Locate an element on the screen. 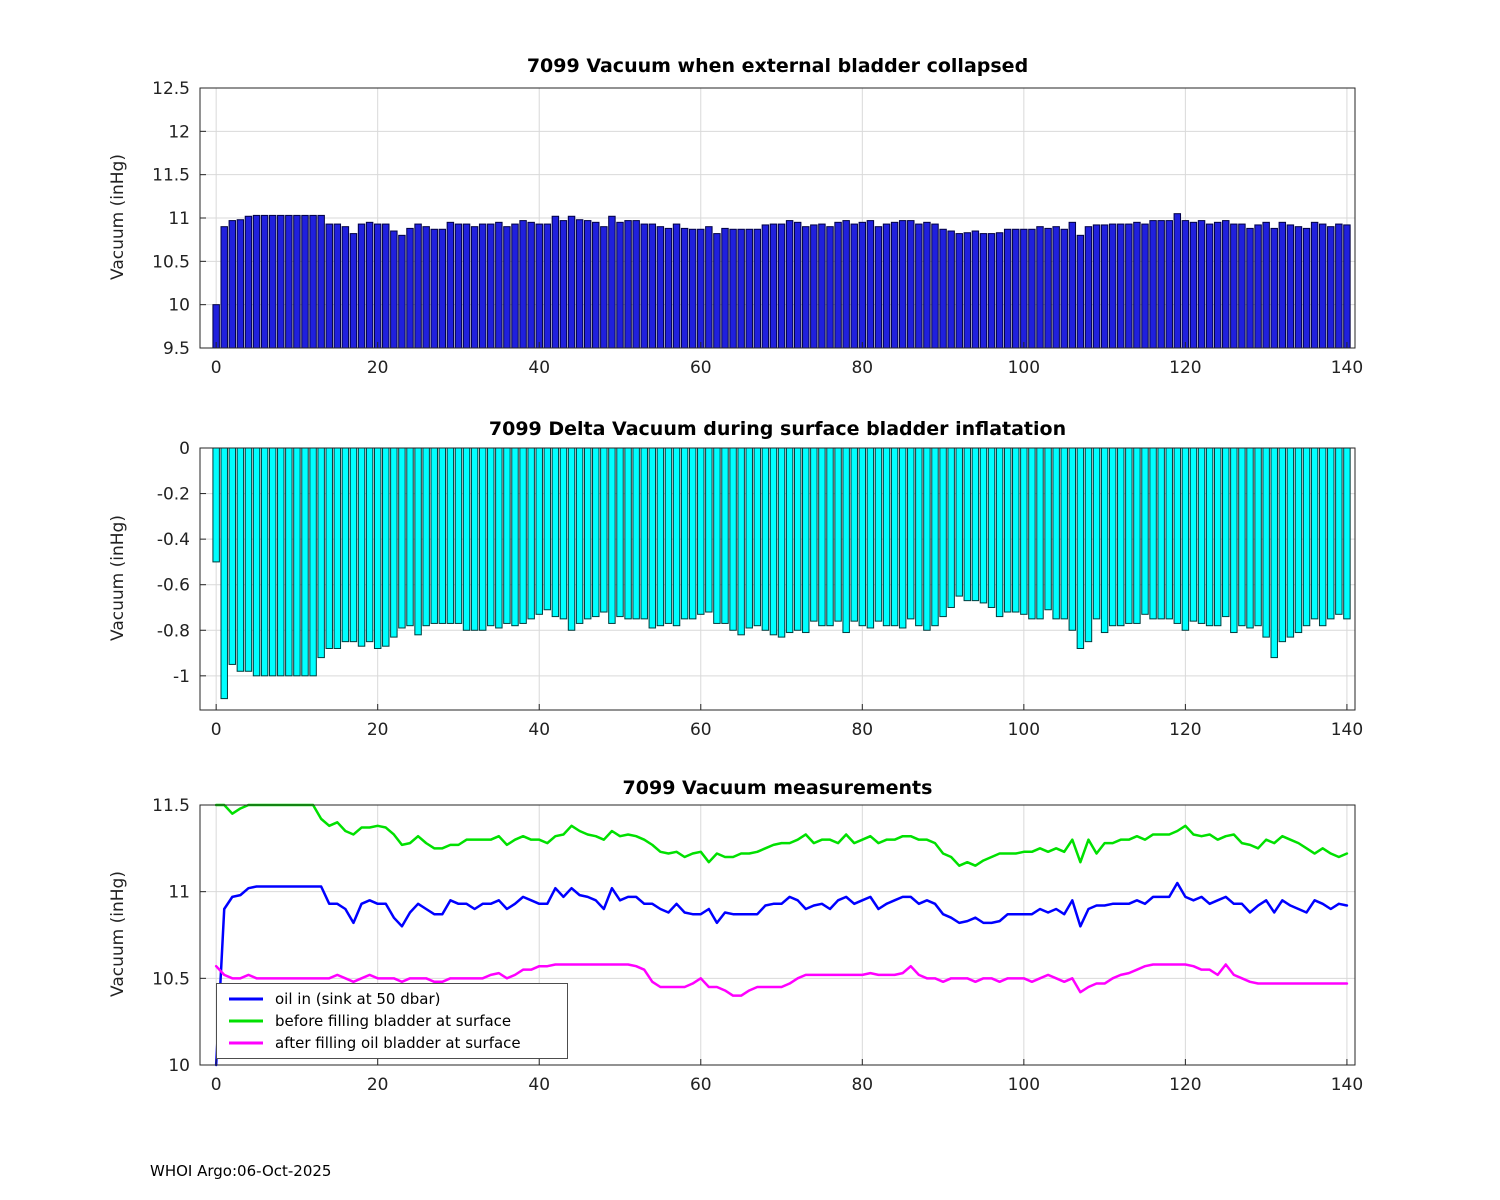 The width and height of the screenshot is (1500, 1200). svg-text: -0.6 is located at coordinates (173, 586).